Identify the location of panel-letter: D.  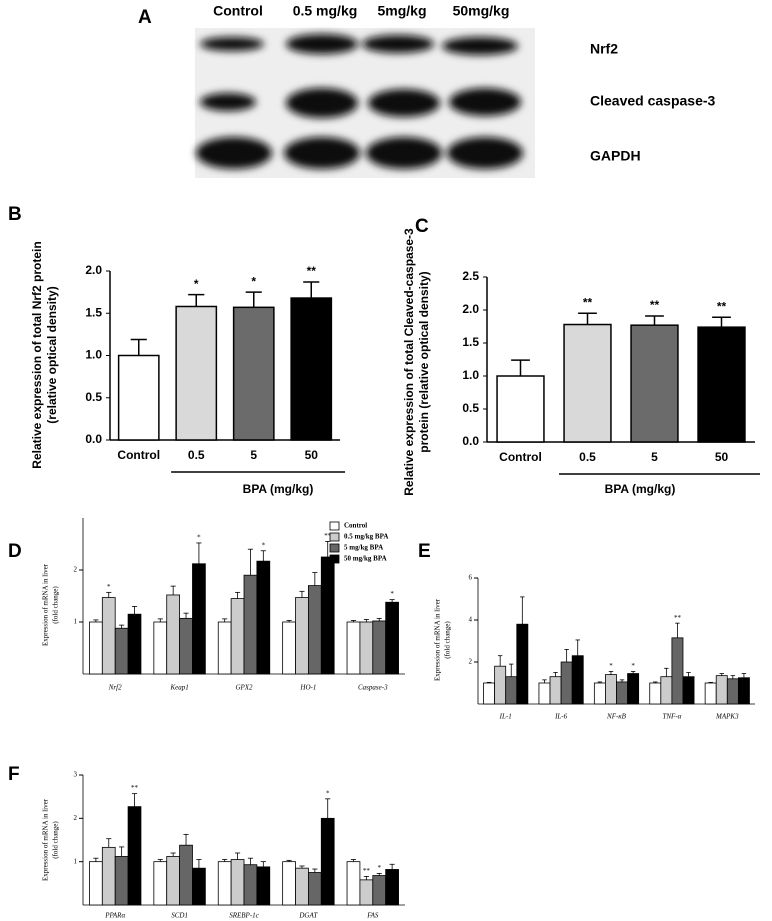
(15, 551).